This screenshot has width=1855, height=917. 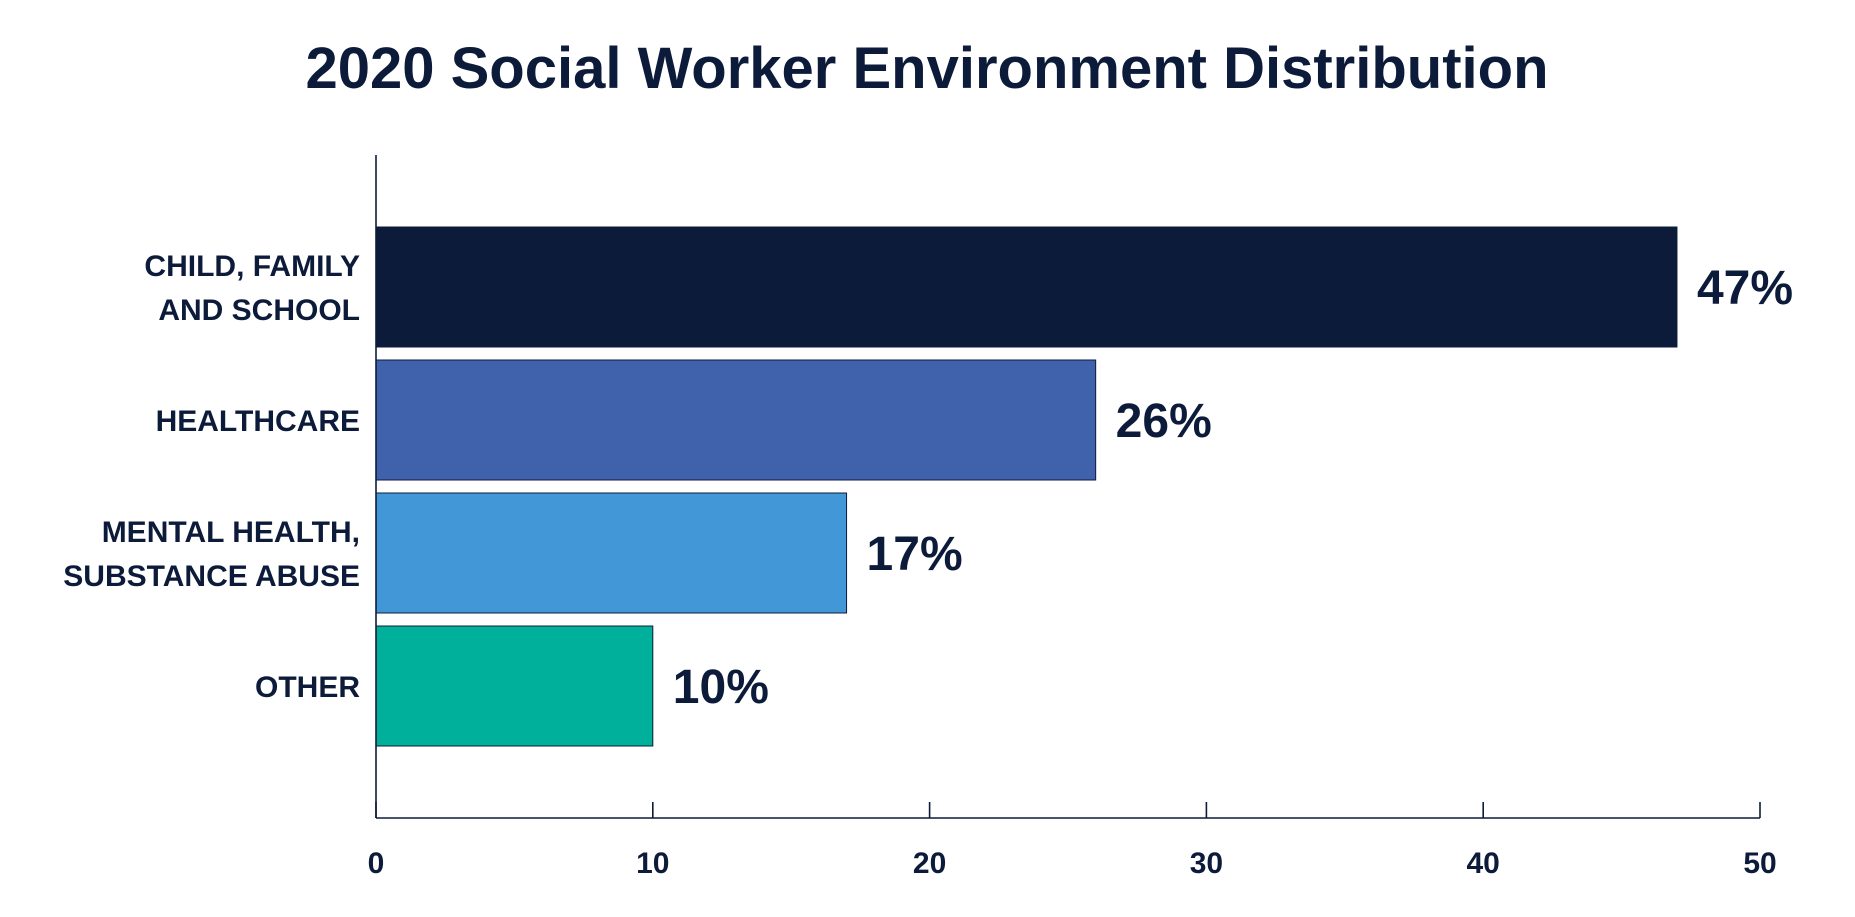 I want to click on category-label-0: CHILD, FAMILY AND SCHOOL, so click(x=252, y=288).